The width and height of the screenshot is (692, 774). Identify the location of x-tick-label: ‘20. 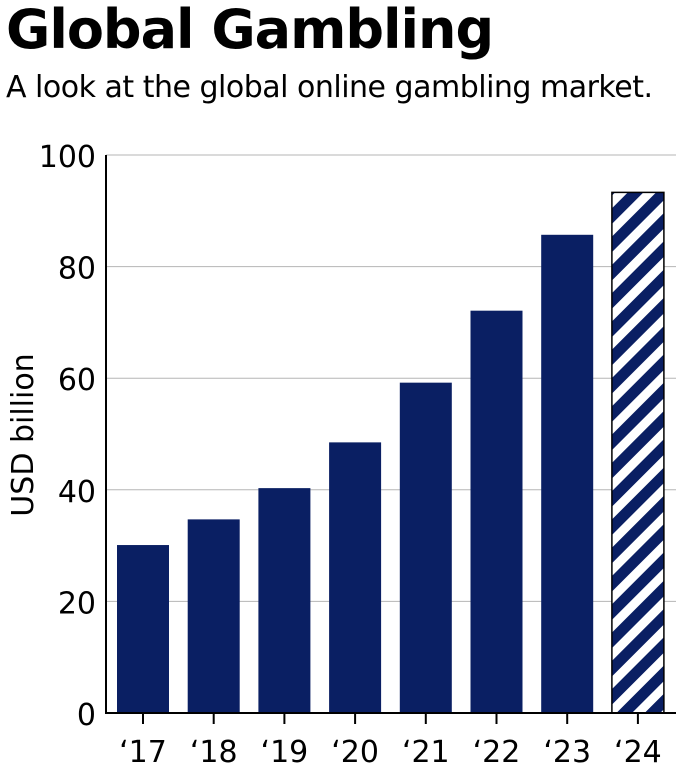
(355, 752).